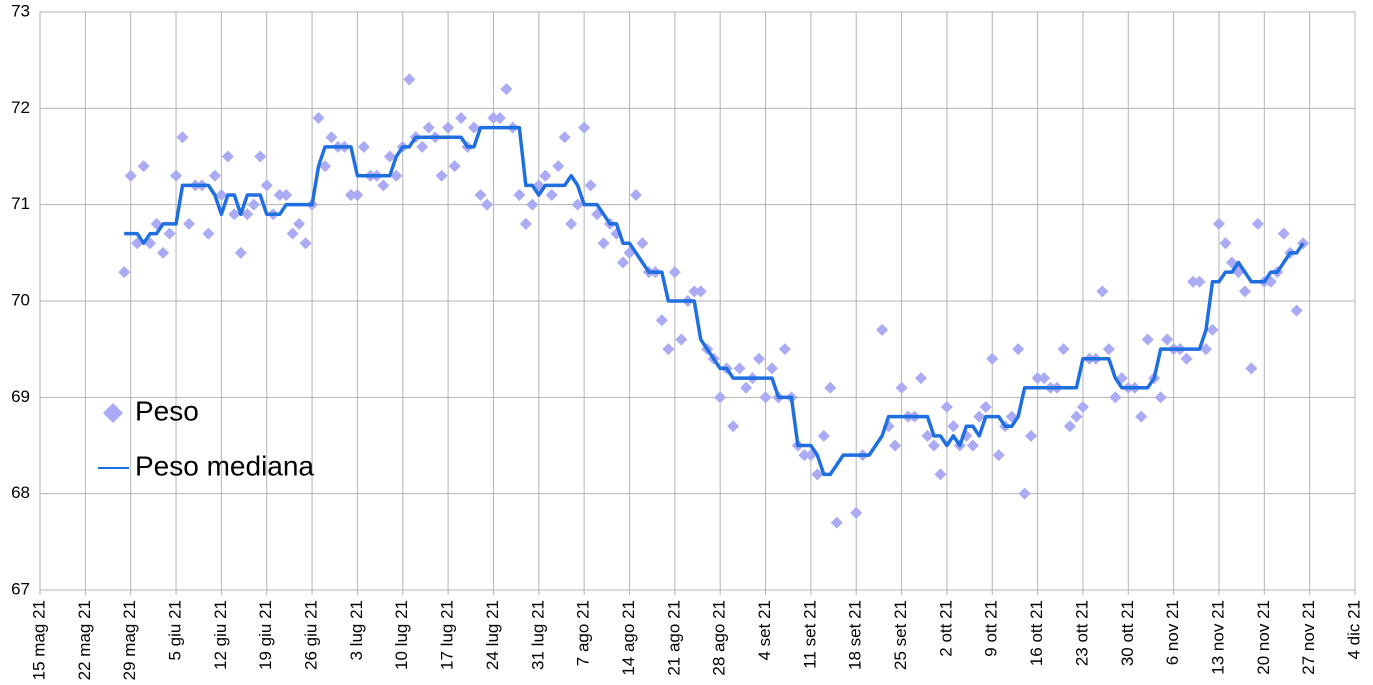 This screenshot has height=685, width=1373. What do you see at coordinates (583, 633) in the screenshot?
I see `x-tick-label: 7 ago 21` at bounding box center [583, 633].